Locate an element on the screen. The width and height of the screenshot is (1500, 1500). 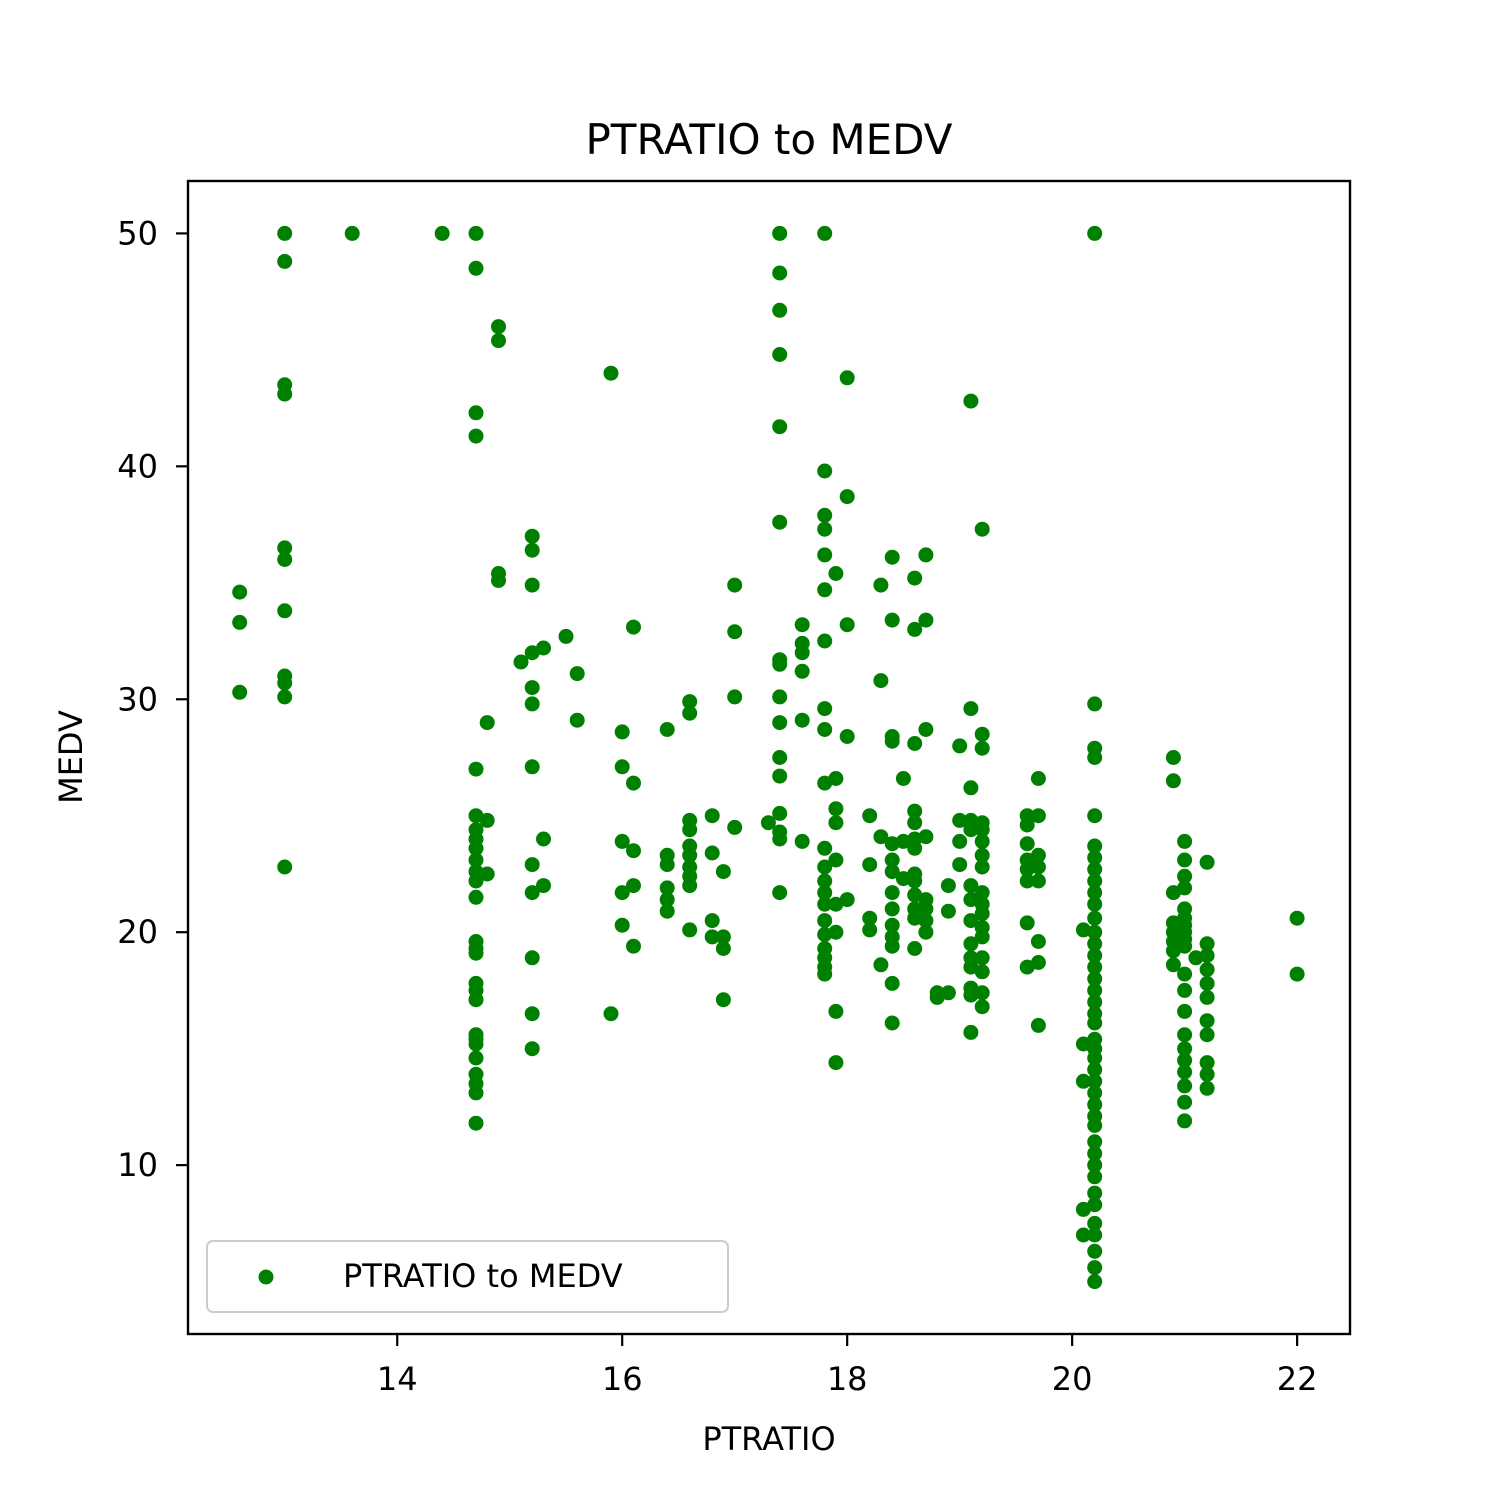
x-tick-label: 20 is located at coordinates (1072, 1379).